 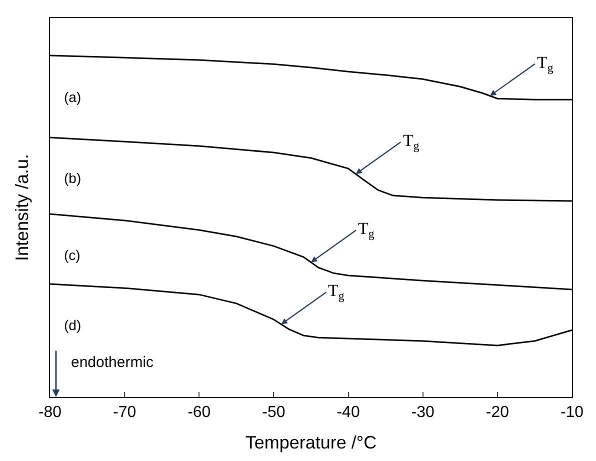 What do you see at coordinates (72, 255) in the screenshot?
I see `annotation: (c)` at bounding box center [72, 255].